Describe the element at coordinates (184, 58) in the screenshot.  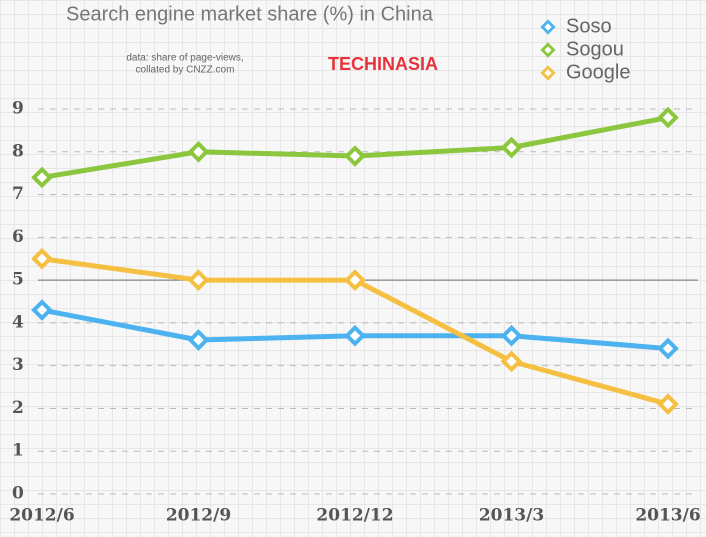
I see `note: data: share of page-views,` at that location.